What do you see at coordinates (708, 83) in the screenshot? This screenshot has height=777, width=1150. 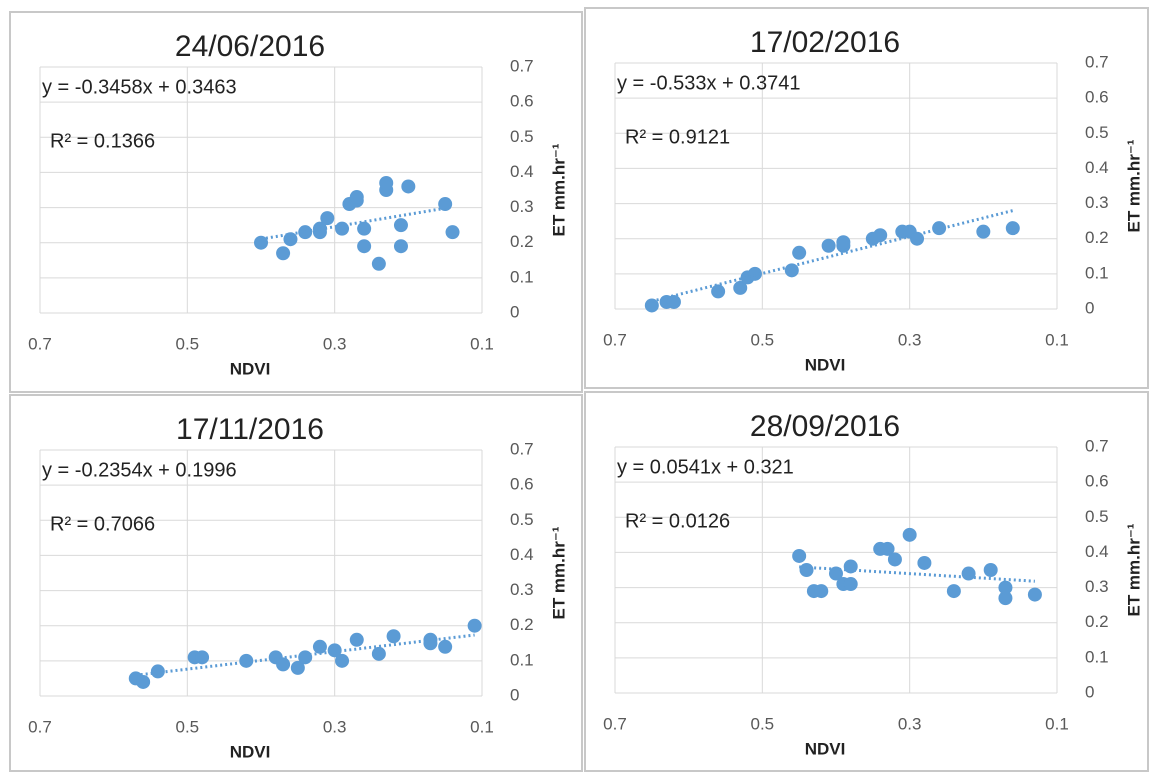 I see `annotation: y = -0.533x + 0.3741` at bounding box center [708, 83].